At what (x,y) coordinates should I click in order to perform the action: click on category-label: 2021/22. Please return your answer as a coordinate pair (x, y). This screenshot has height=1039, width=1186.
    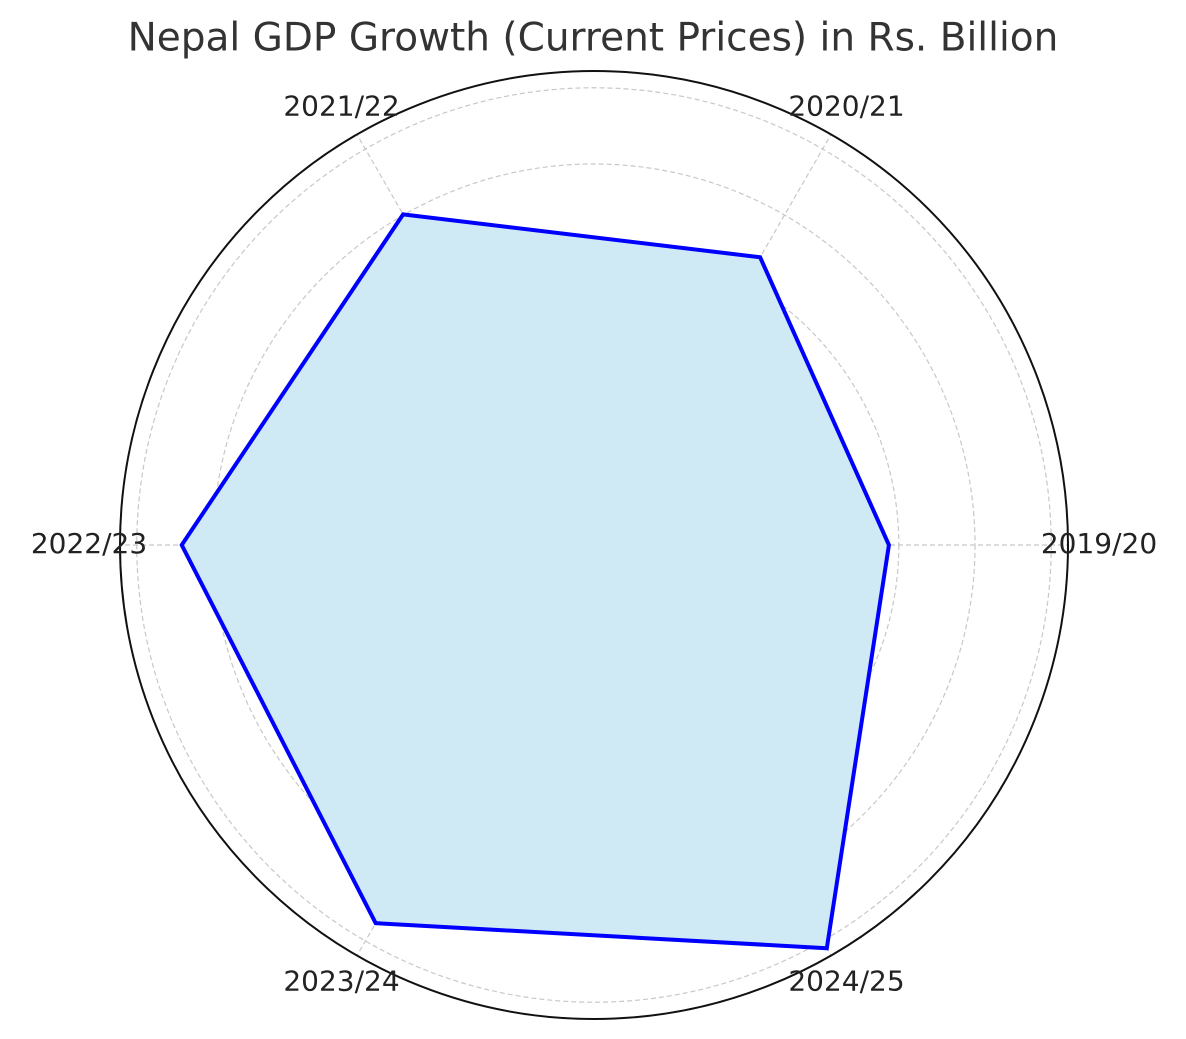
    Looking at the image, I should click on (341, 106).